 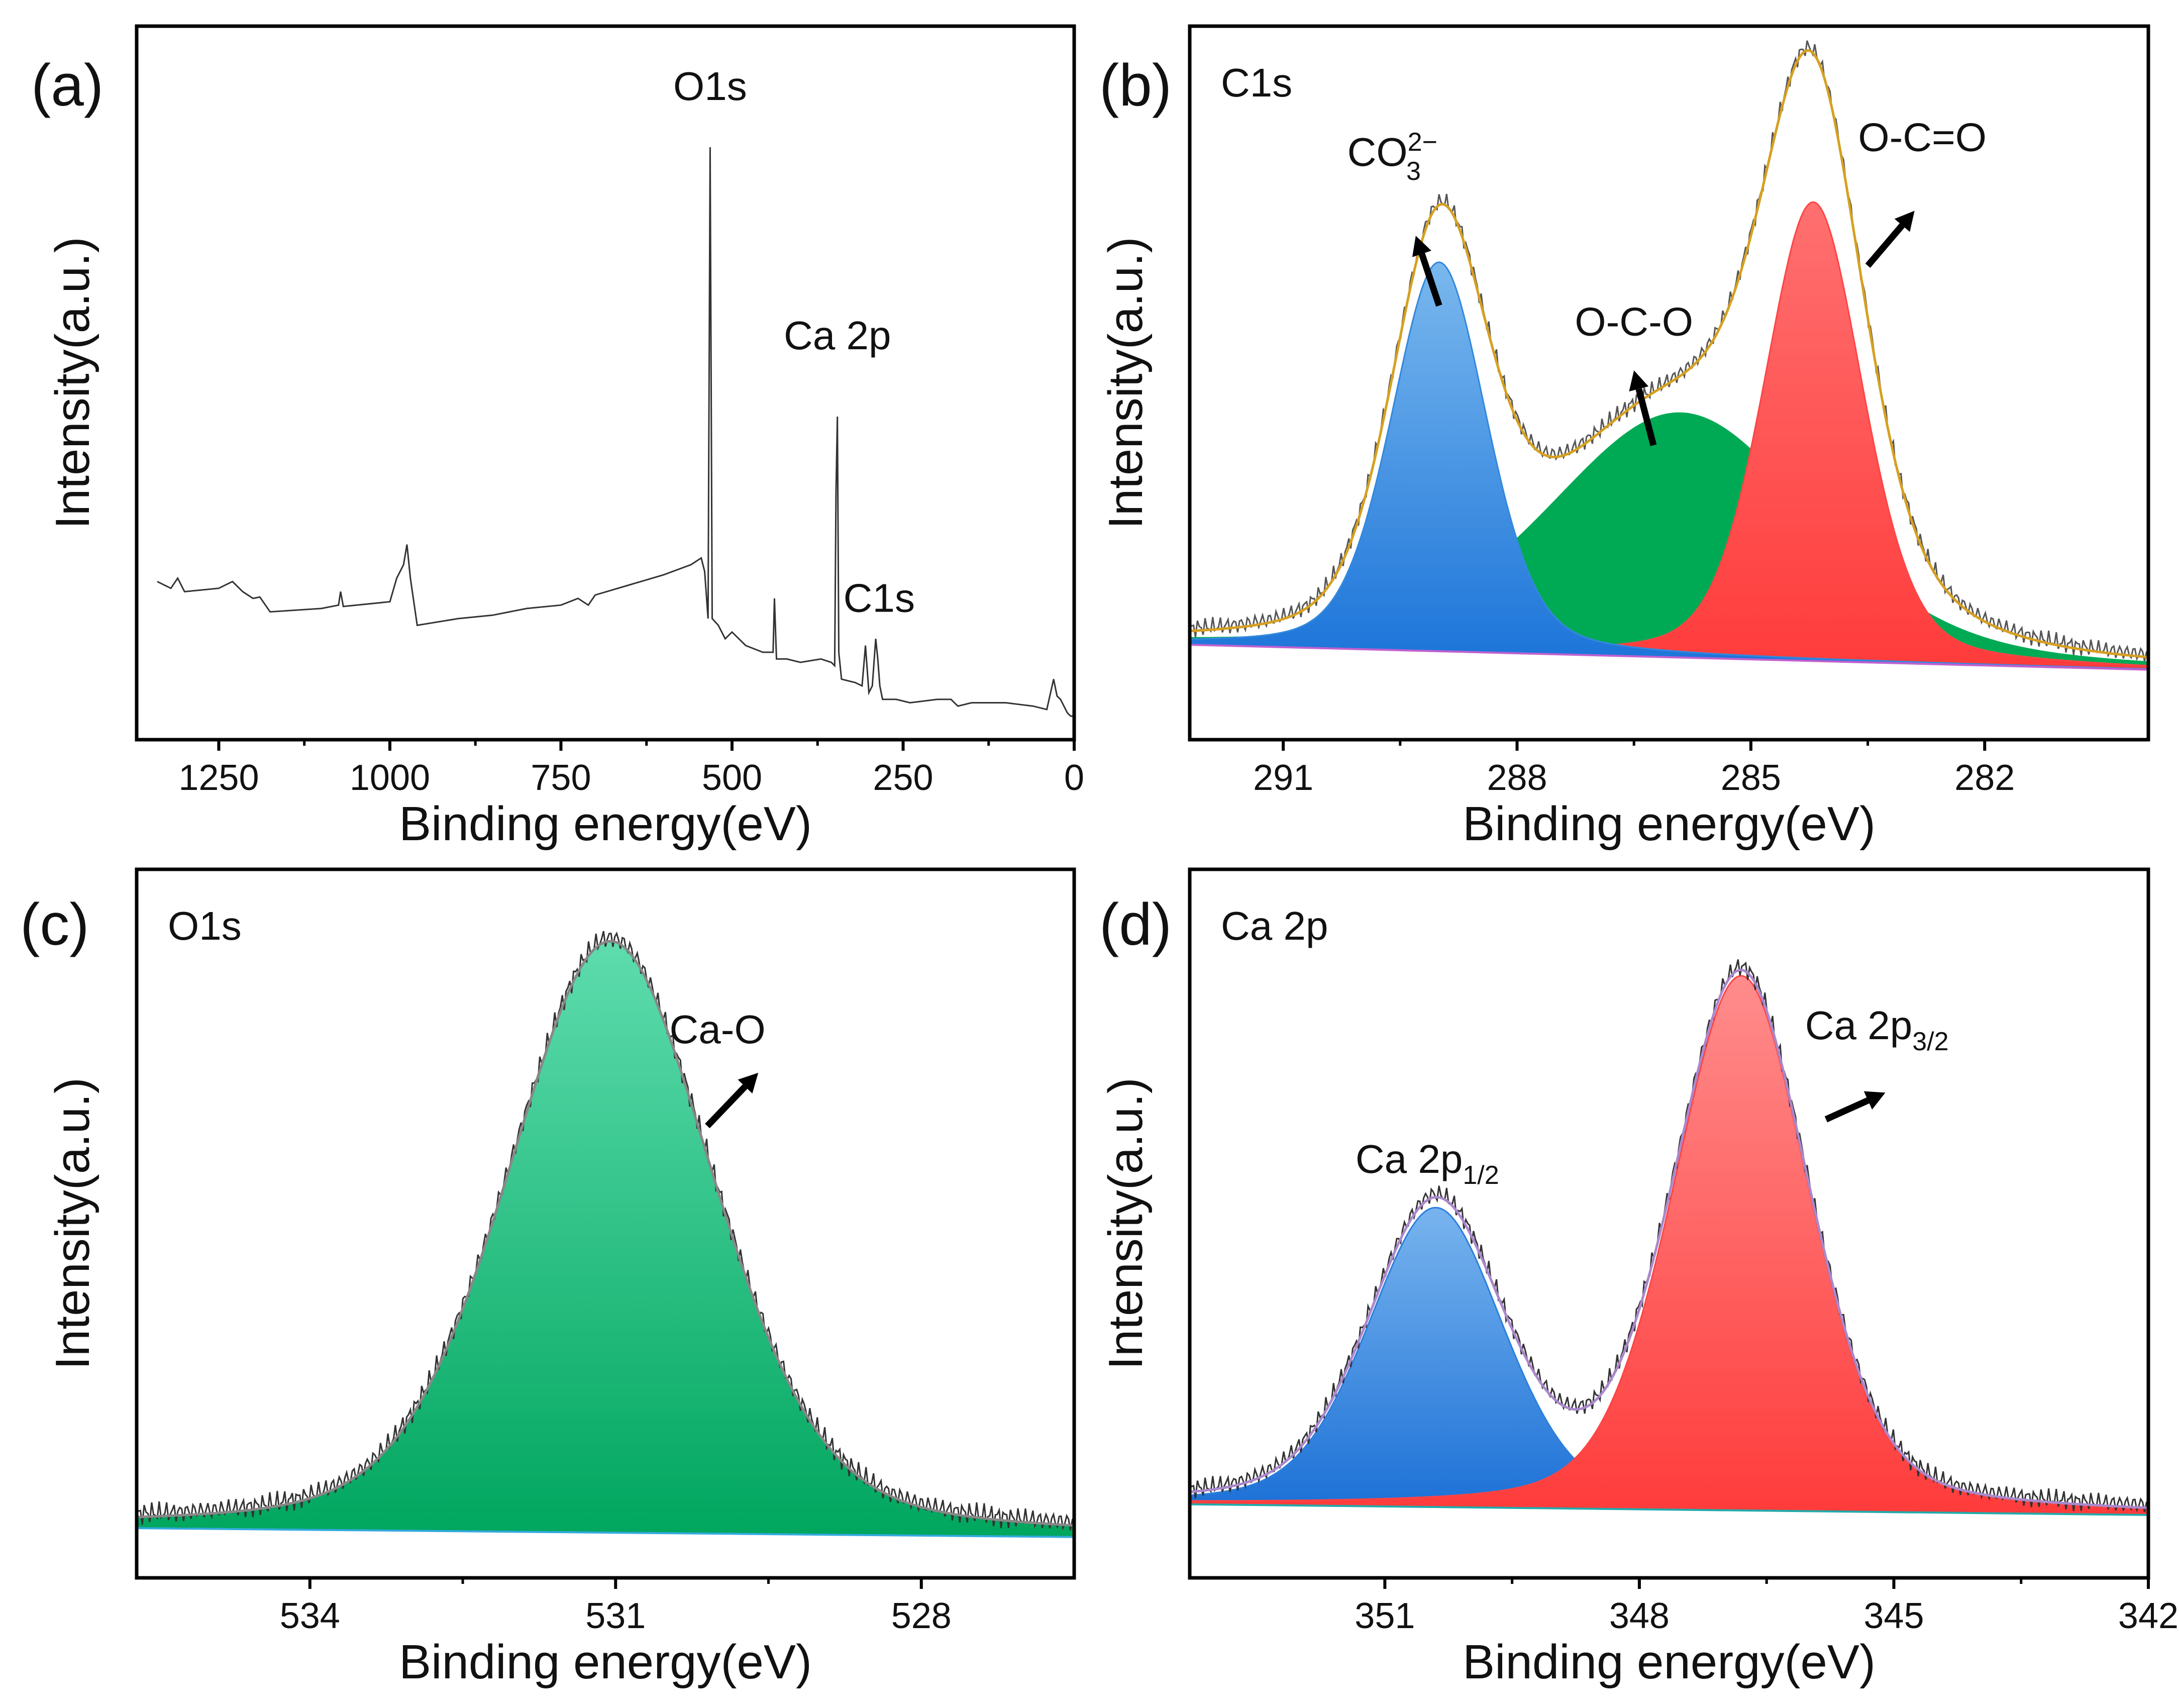 What do you see at coordinates (1074, 778) in the screenshot?
I see `x-tick-label: 0` at bounding box center [1074, 778].